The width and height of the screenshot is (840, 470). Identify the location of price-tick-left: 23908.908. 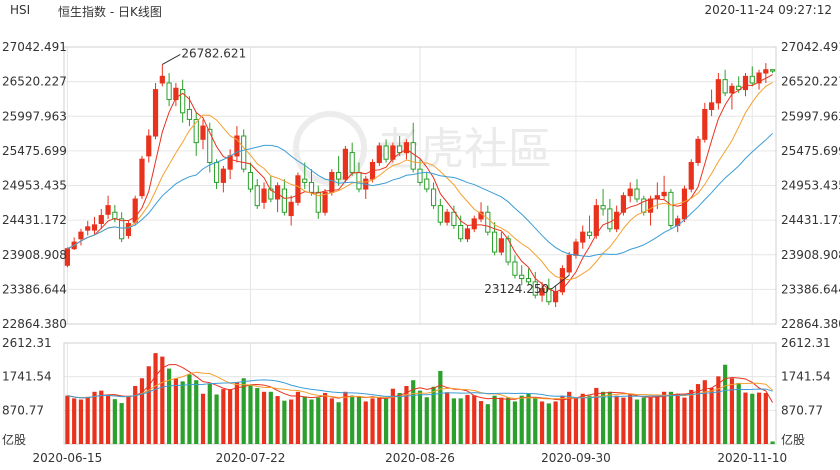
(34, 255).